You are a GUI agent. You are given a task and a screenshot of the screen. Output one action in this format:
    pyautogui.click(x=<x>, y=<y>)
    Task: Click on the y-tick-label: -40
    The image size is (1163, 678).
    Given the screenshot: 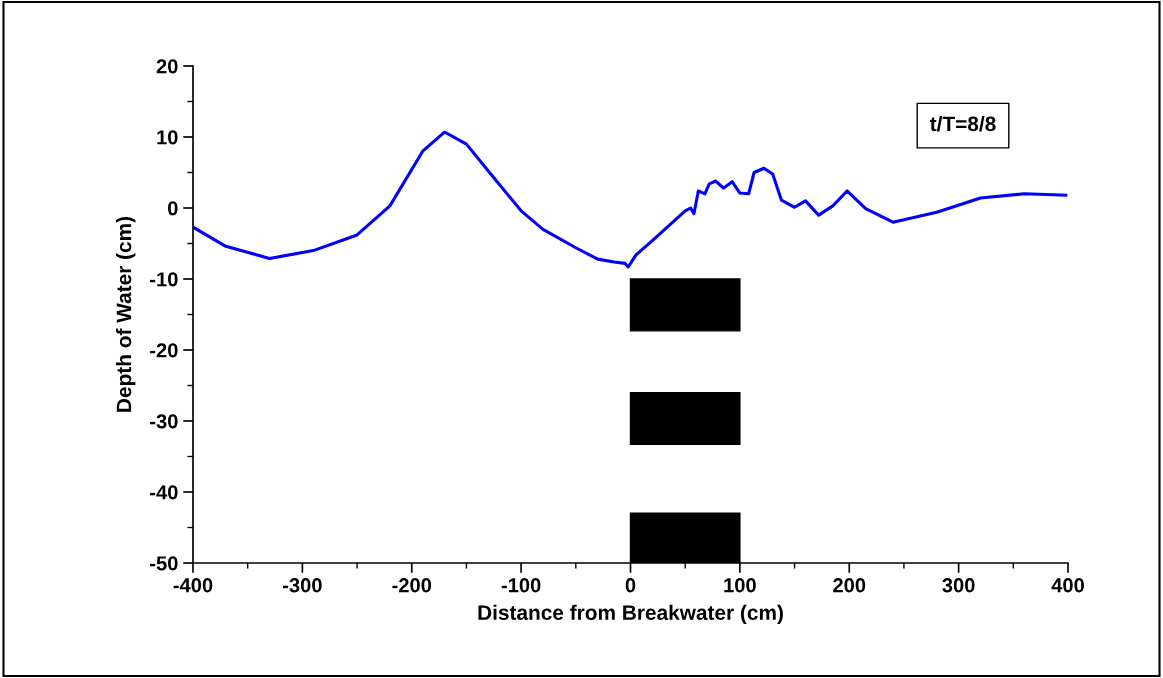 What is the action you would take?
    pyautogui.click(x=164, y=492)
    